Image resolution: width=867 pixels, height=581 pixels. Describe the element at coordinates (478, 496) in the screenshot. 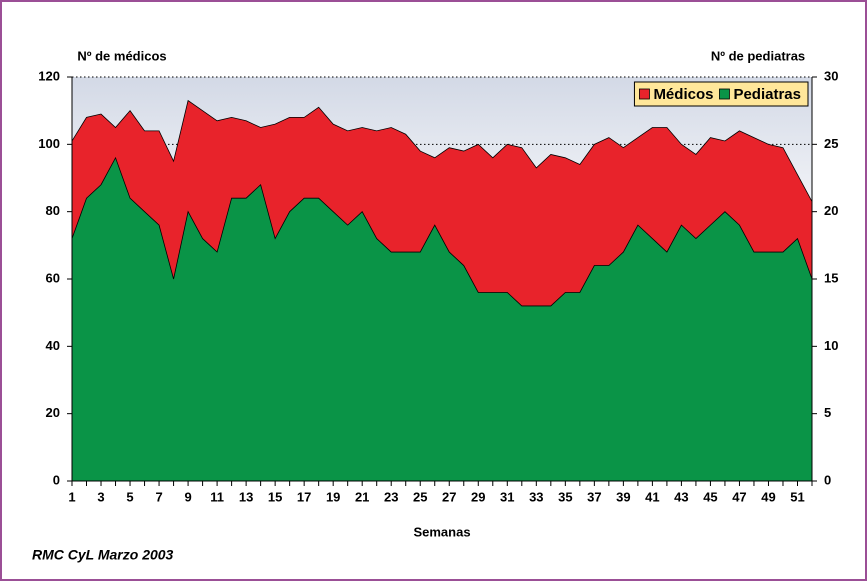

I see `x-tick-label: 29` at that location.